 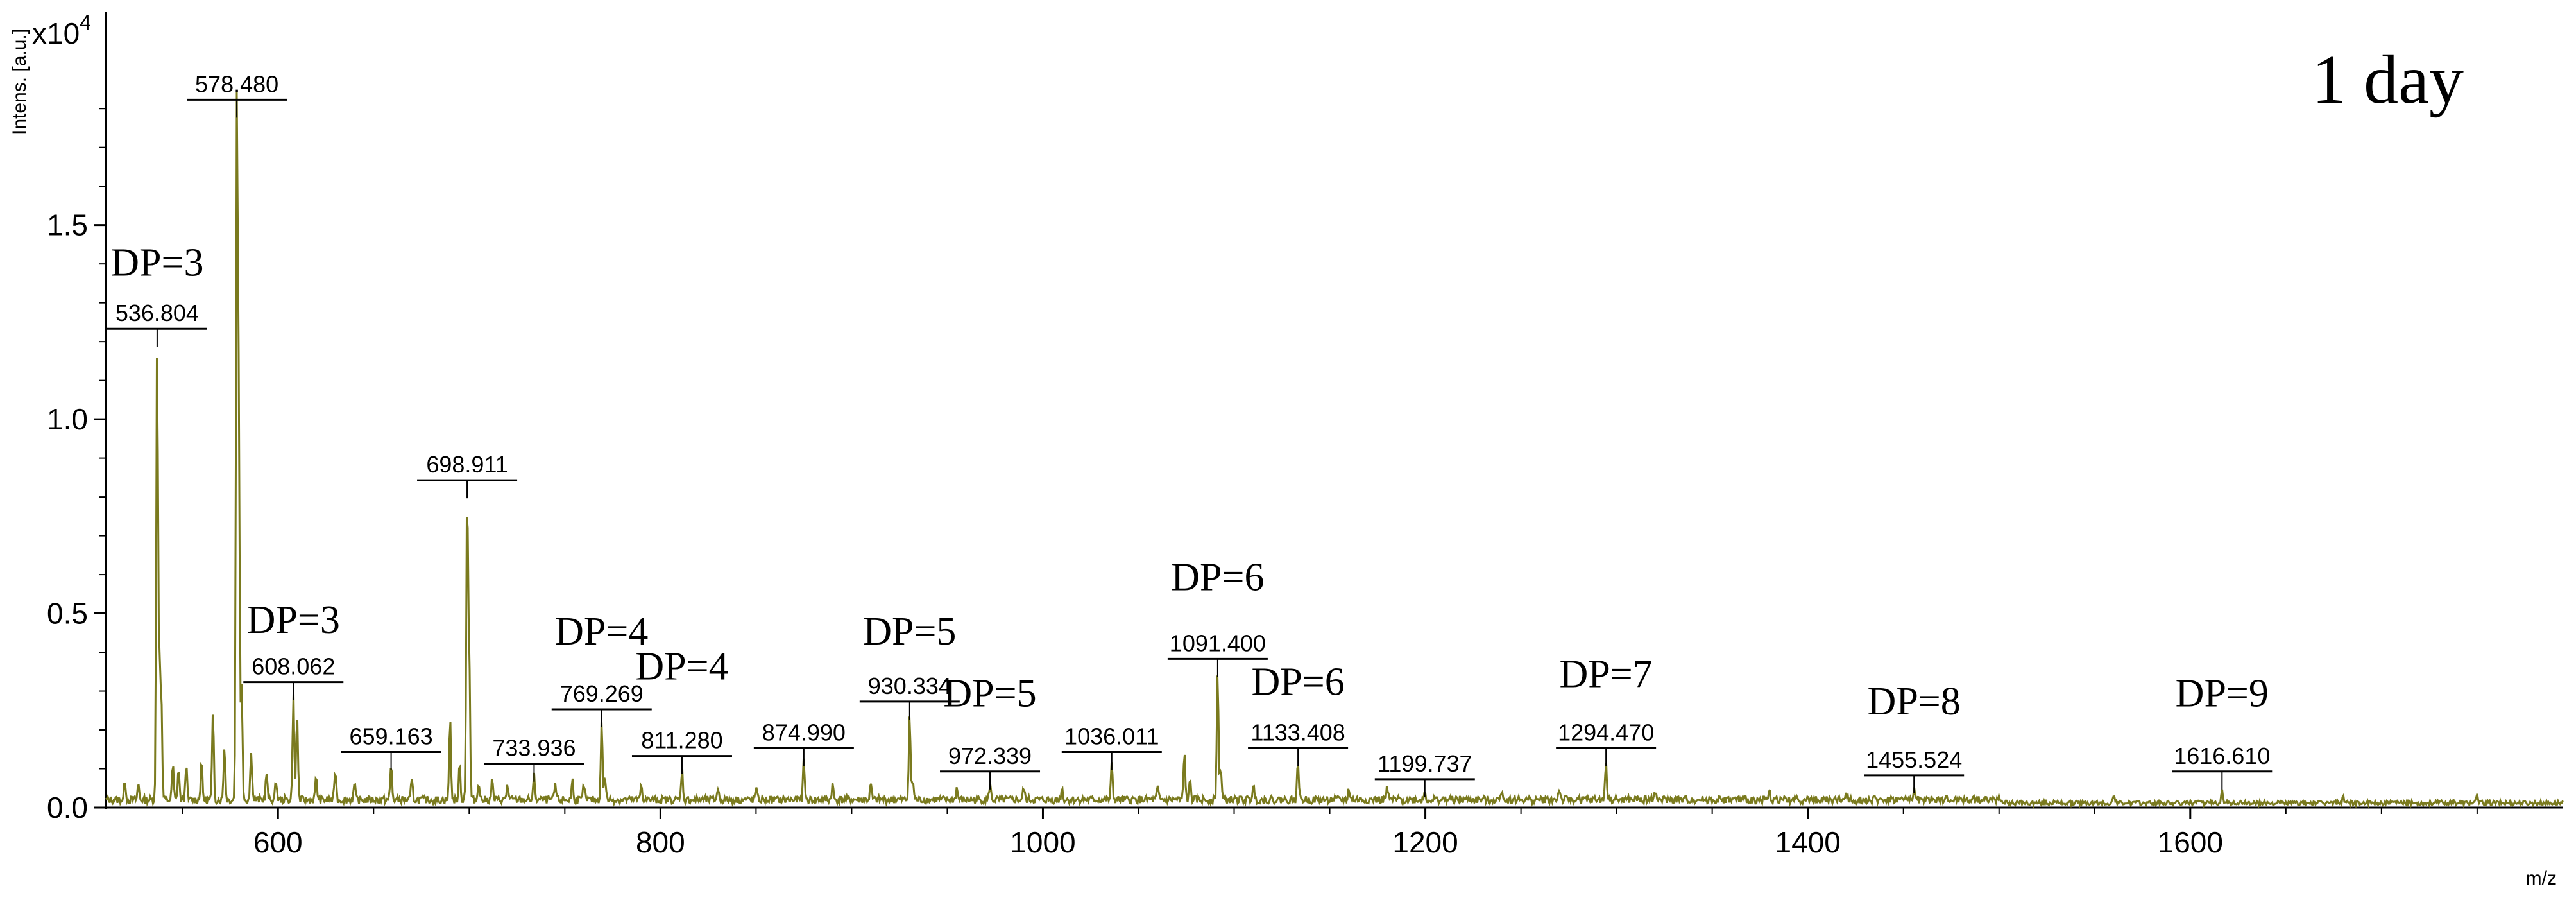 What do you see at coordinates (156, 262) in the screenshot?
I see `dp-annotation-0: DP=3` at bounding box center [156, 262].